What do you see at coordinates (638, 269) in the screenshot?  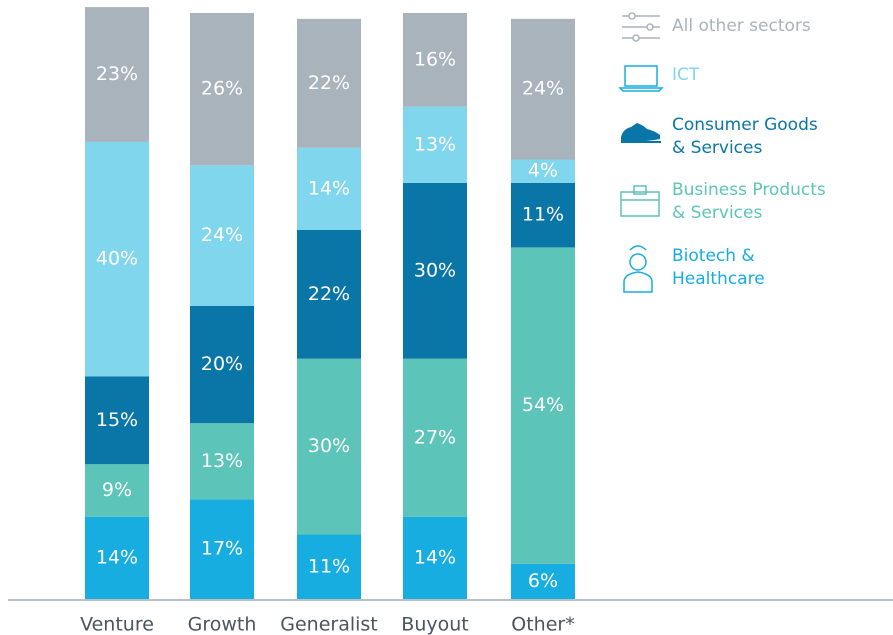 I see `icon-doctor` at bounding box center [638, 269].